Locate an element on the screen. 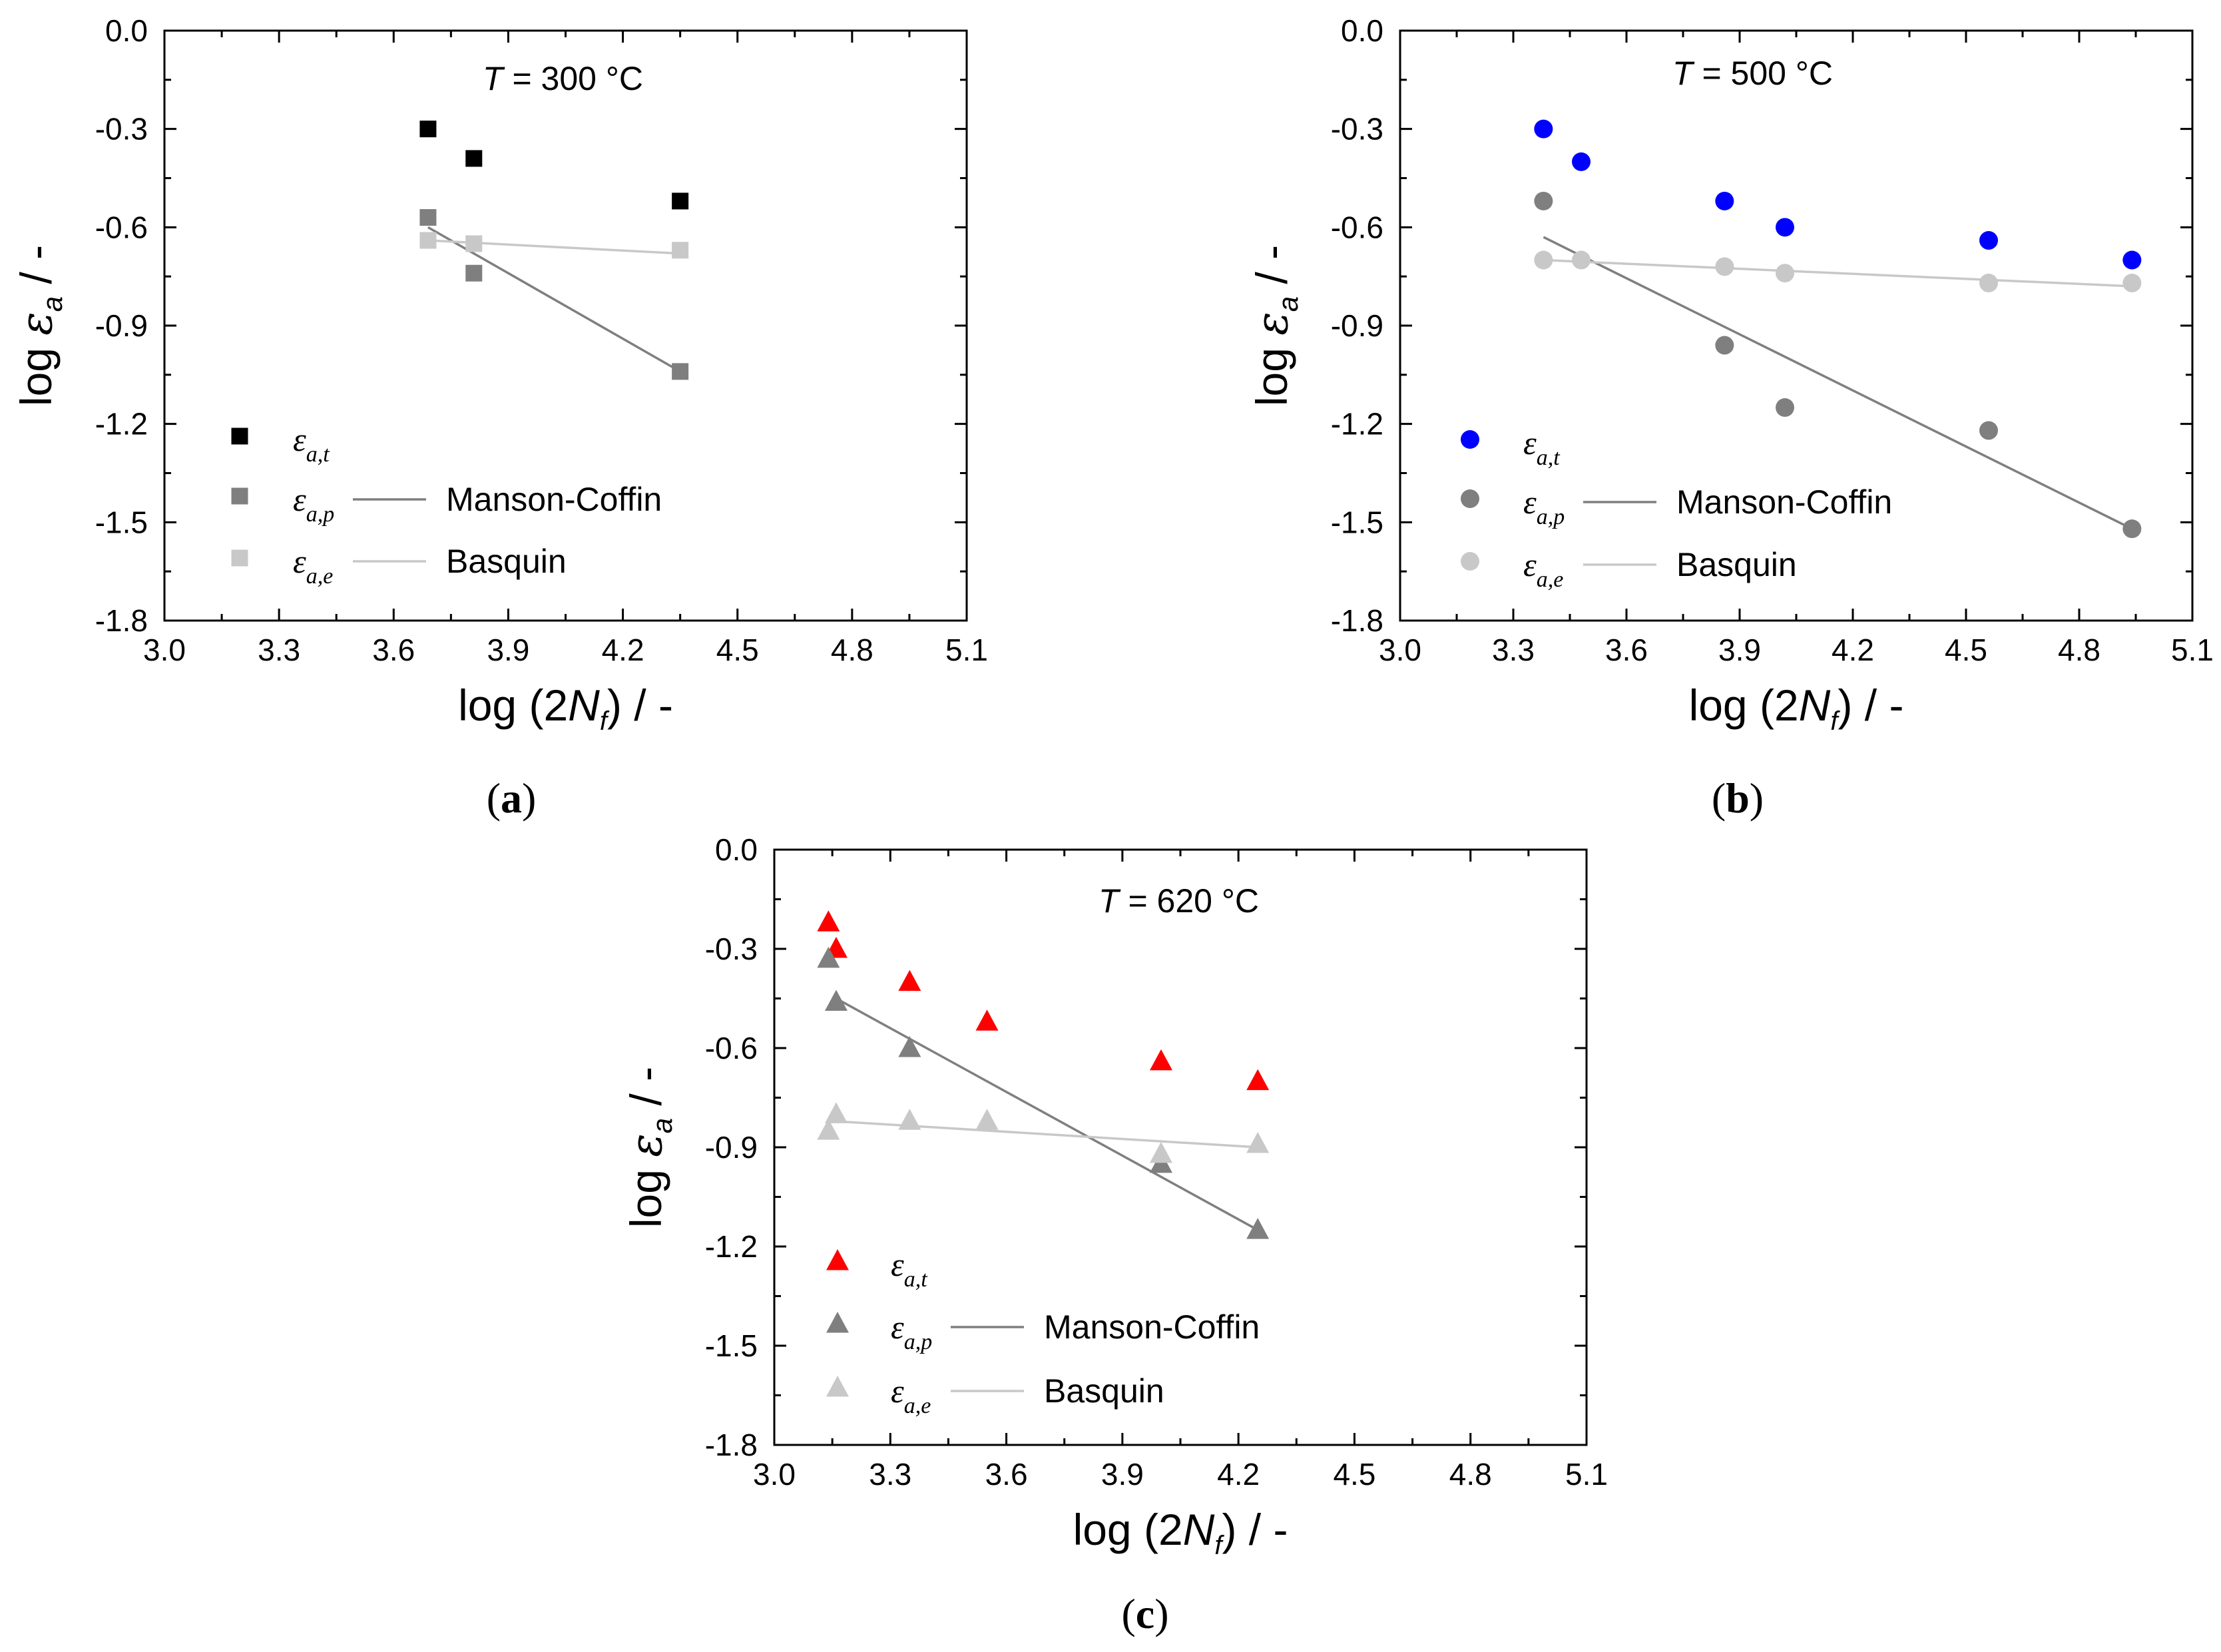 The image size is (2221, 1652). temperature-annotation-value: = 620 °C is located at coordinates (1189, 901).